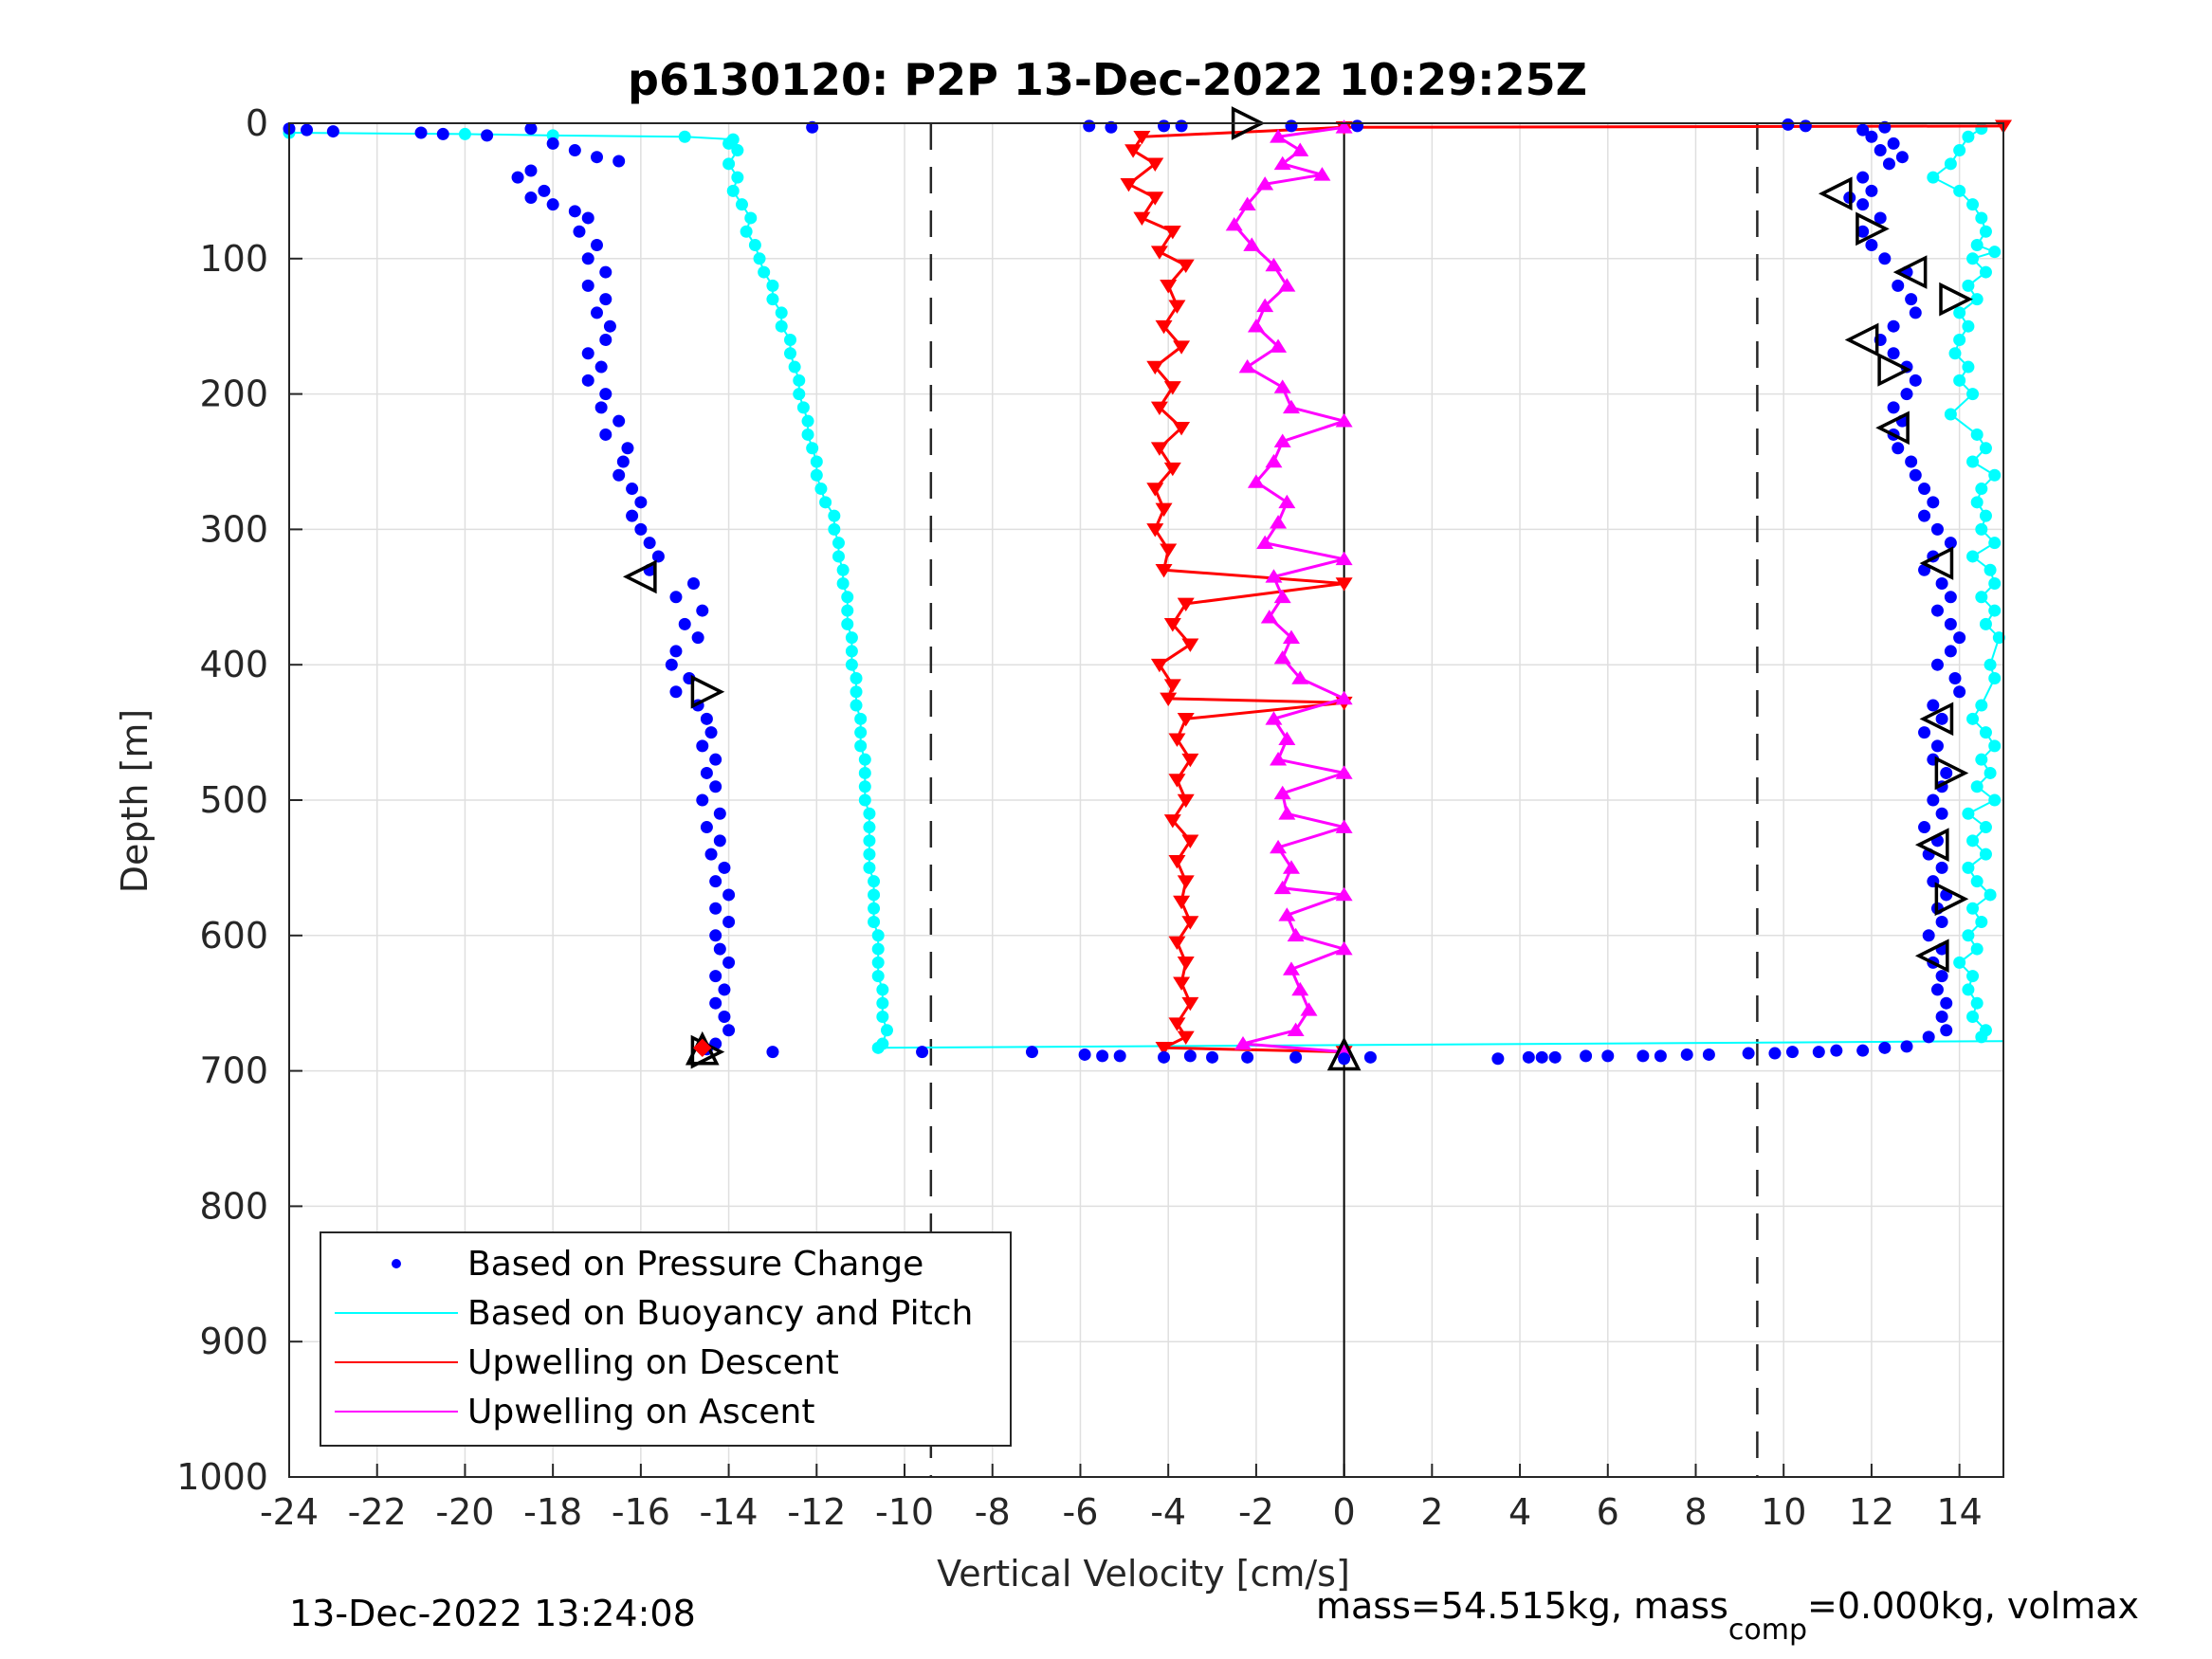  I want to click on x-tick-label: 6, so click(1608, 1512).